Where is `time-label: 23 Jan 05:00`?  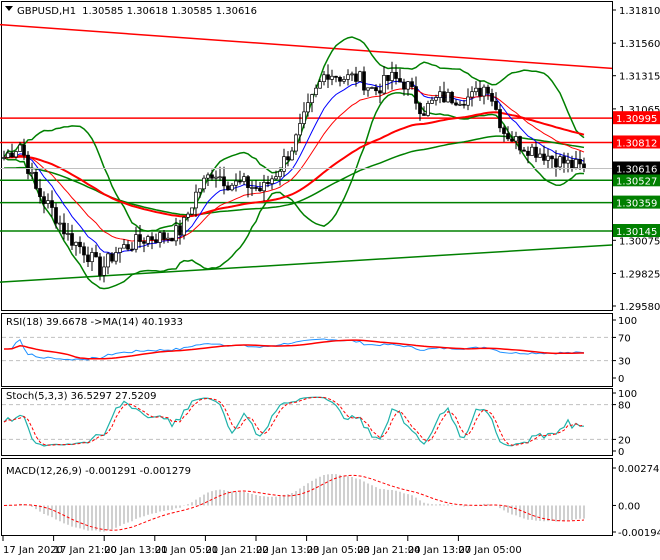
time-label: 23 Jan 05:00 is located at coordinates (338, 550).